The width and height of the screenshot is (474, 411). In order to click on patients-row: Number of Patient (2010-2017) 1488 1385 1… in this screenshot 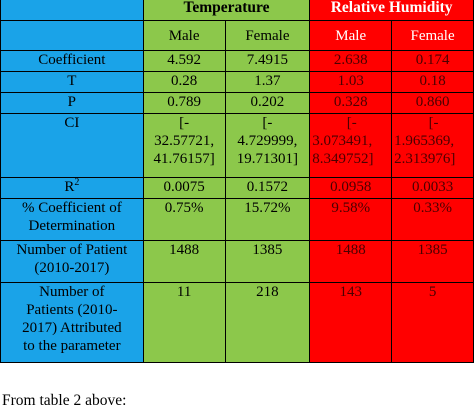, I will do `click(237, 261)`.